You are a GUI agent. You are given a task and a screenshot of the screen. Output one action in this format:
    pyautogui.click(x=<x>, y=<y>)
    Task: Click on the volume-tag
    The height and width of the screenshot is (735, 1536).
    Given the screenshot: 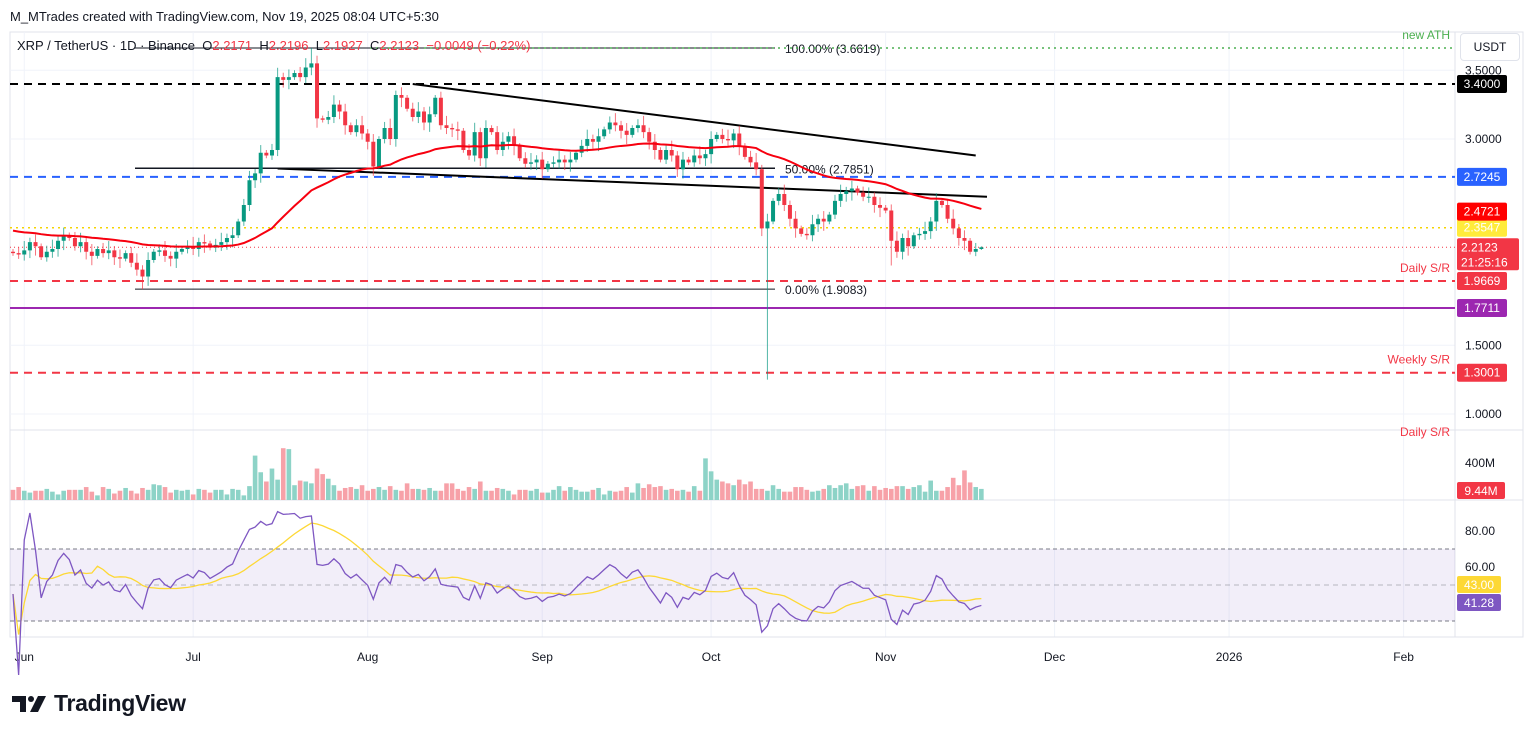 What is the action you would take?
    pyautogui.click(x=1481, y=490)
    